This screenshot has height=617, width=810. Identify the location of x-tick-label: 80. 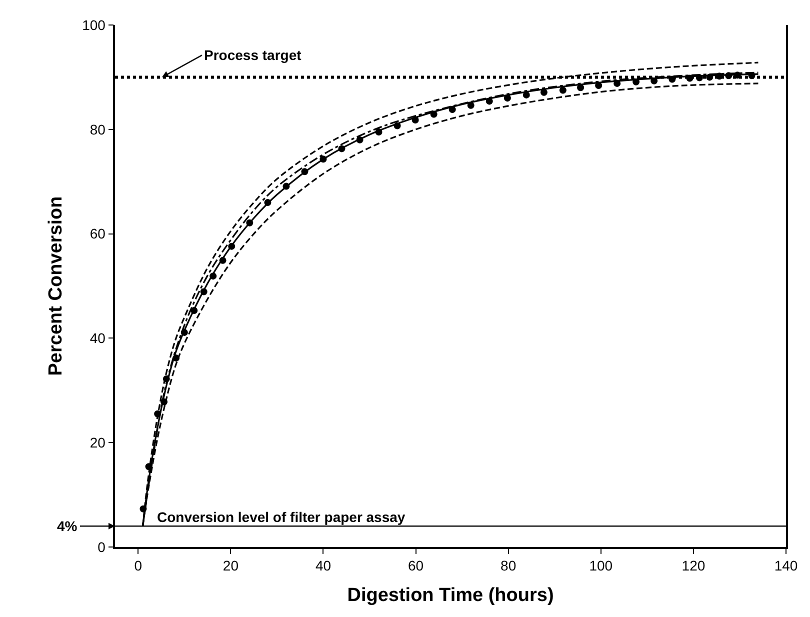
(508, 566).